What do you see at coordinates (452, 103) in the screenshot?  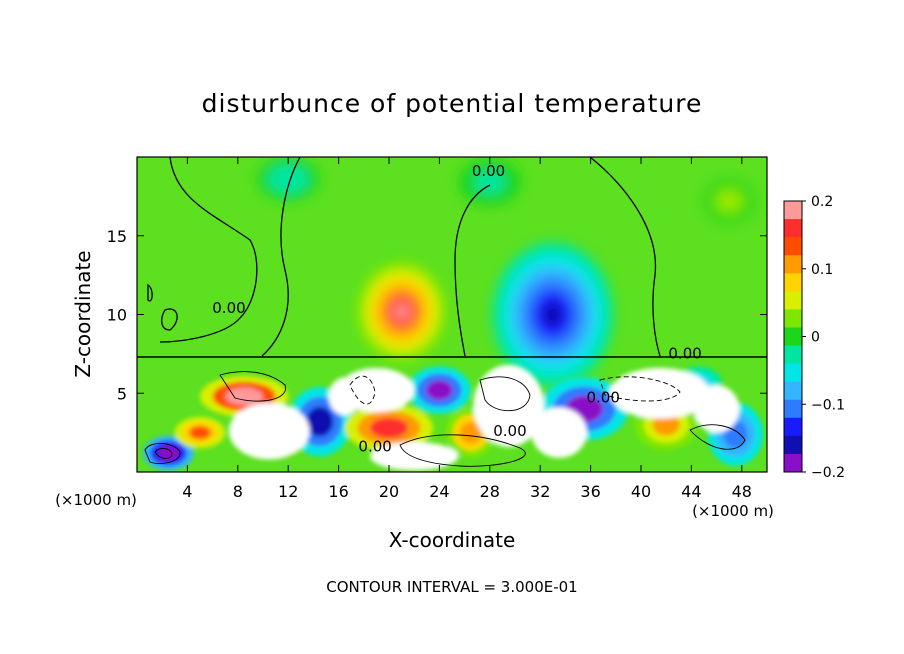 I see `chart-title: disturbunce of potential temperature` at bounding box center [452, 103].